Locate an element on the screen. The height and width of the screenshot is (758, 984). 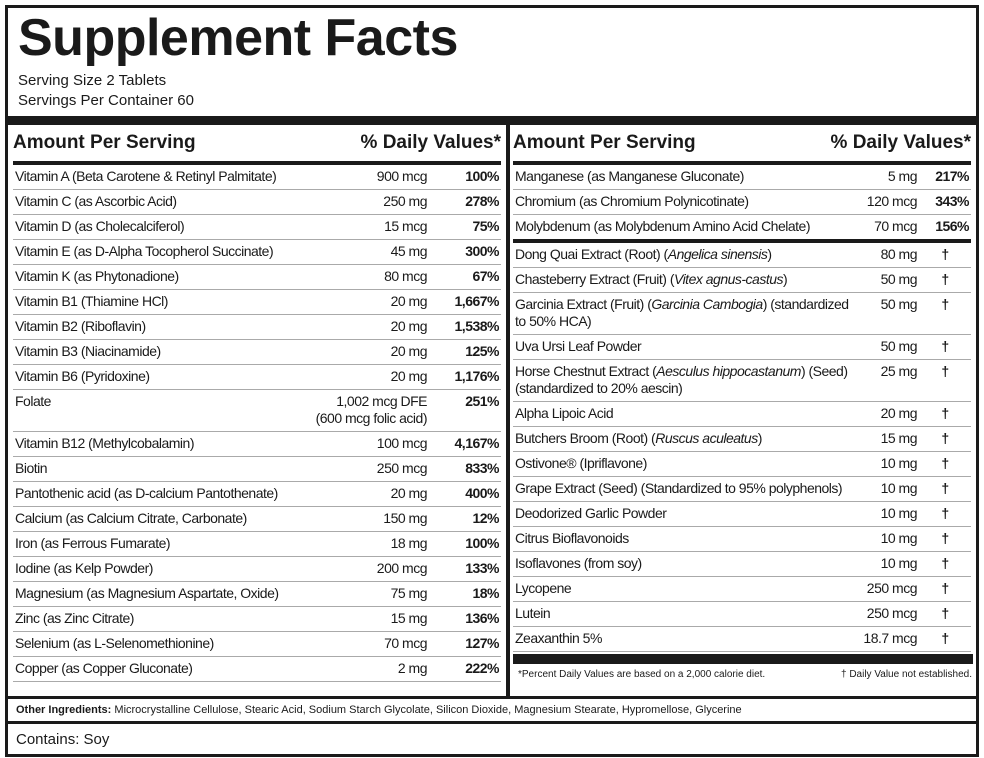
nutrient-name: Vitamin B1 (Thiamine HCl) is located at coordinates (156, 302).